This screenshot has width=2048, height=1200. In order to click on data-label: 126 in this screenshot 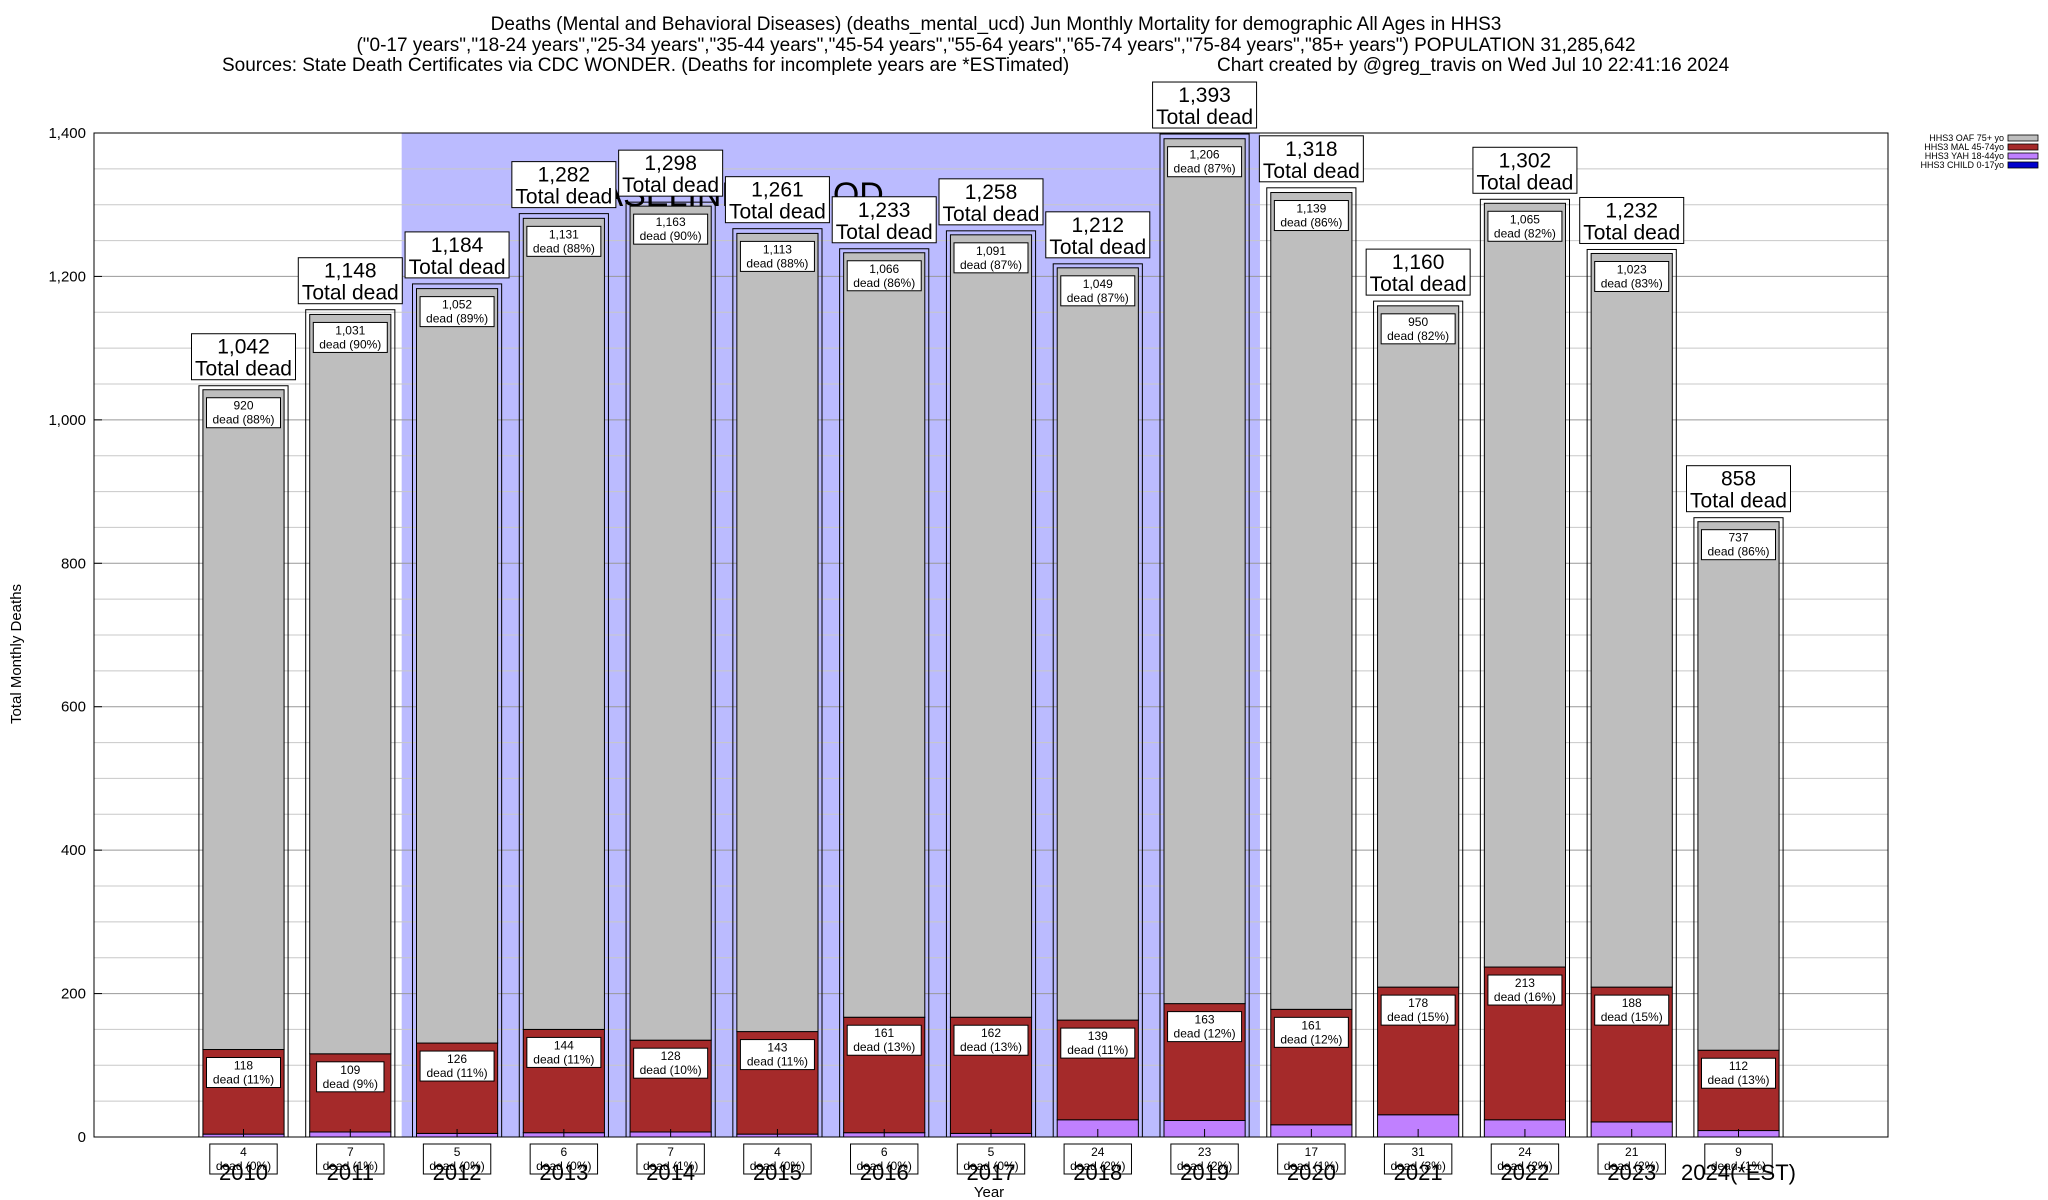, I will do `click(457, 1059)`.